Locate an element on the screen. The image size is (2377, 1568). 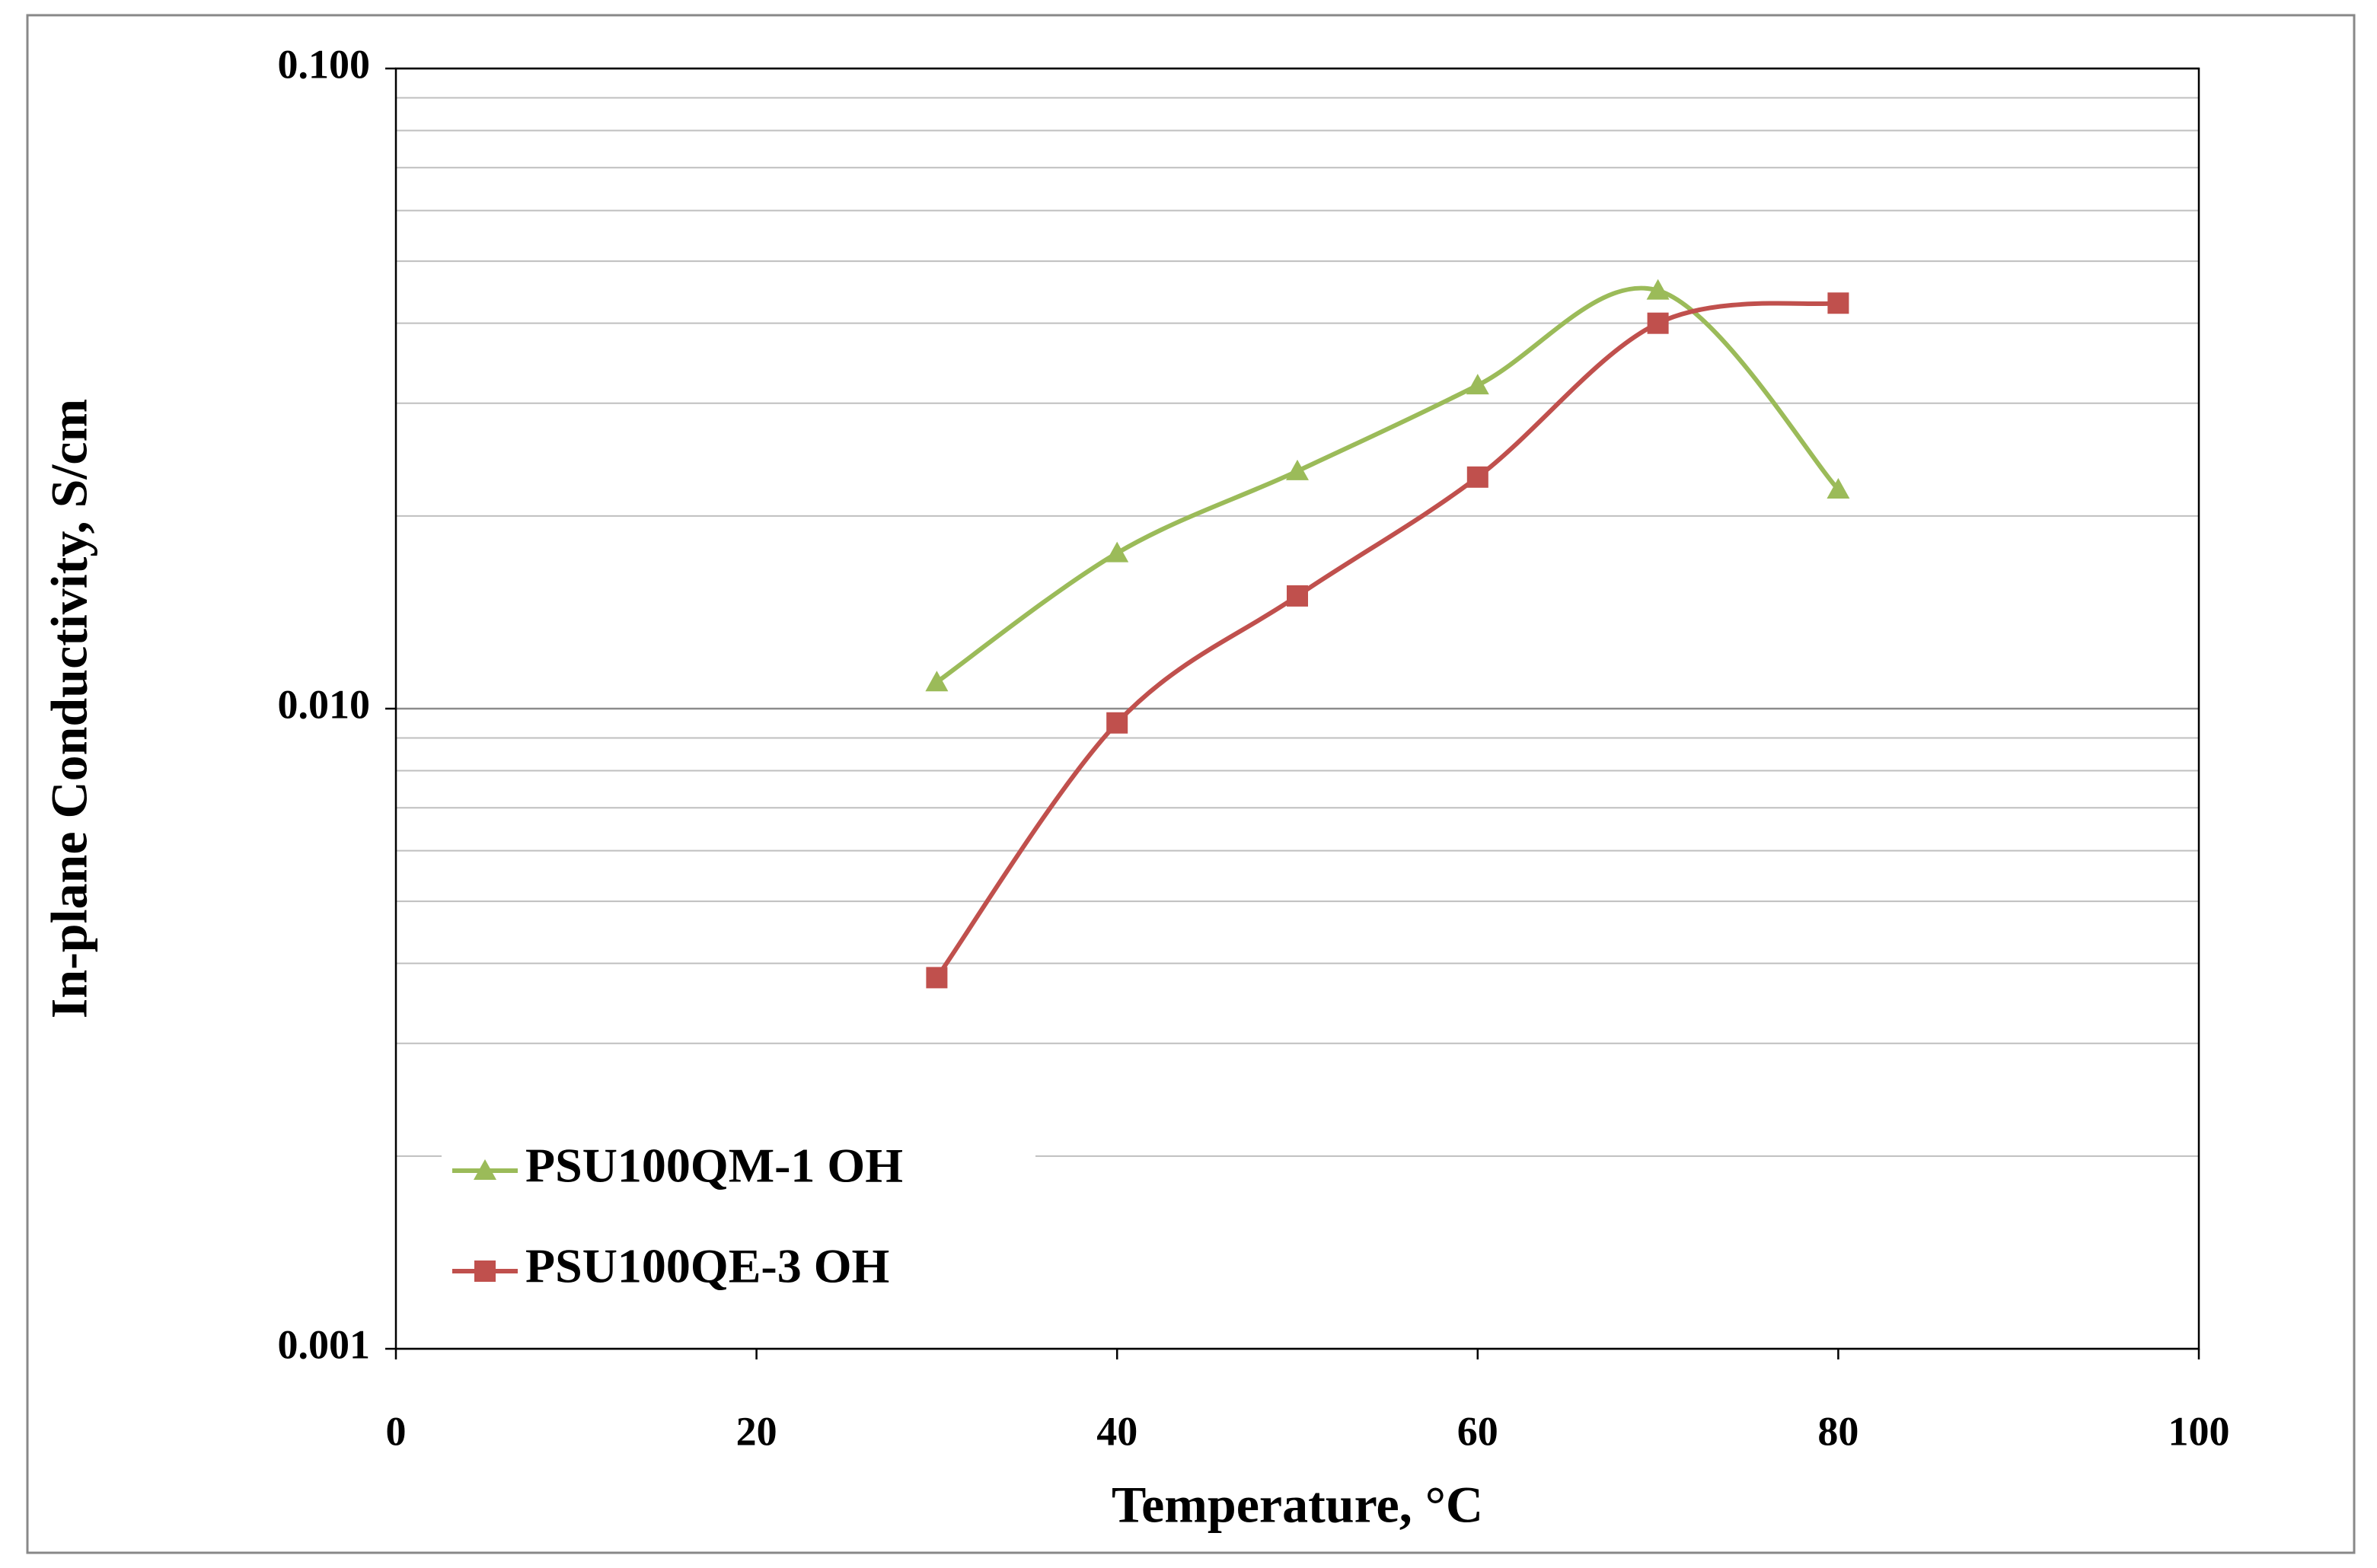
x-tick-label: 60 is located at coordinates (1478, 1431).